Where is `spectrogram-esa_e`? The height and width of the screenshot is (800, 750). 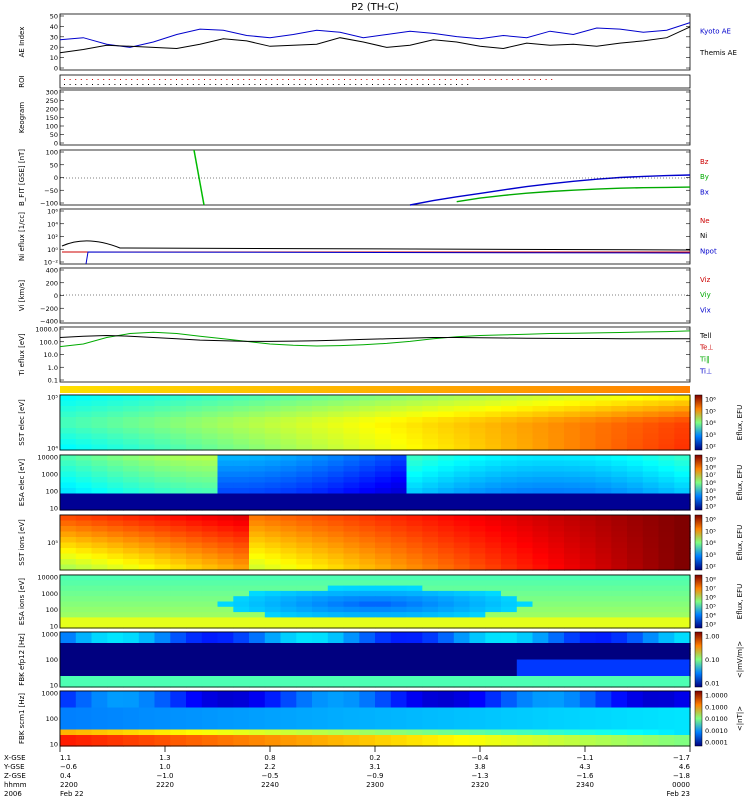 spectrogram-esa_e is located at coordinates (375, 482).